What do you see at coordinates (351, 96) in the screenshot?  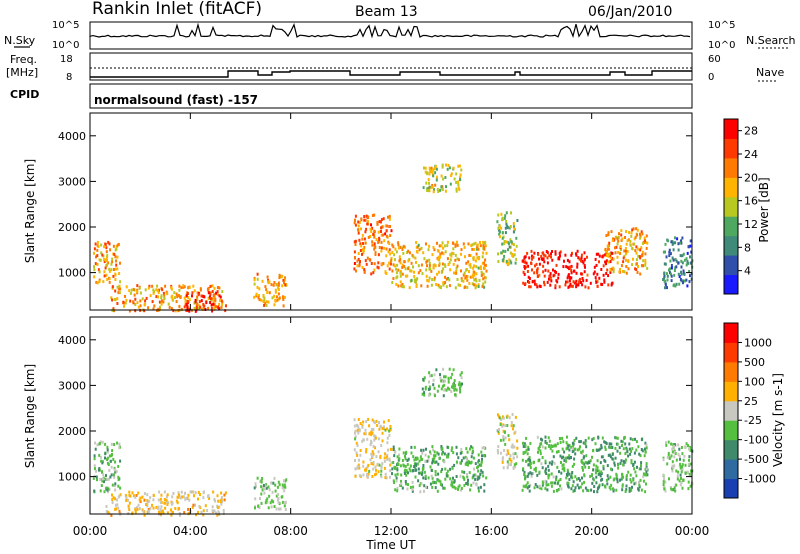 I see `cpid-panel: CPID normalsound (fast) -157` at bounding box center [351, 96].